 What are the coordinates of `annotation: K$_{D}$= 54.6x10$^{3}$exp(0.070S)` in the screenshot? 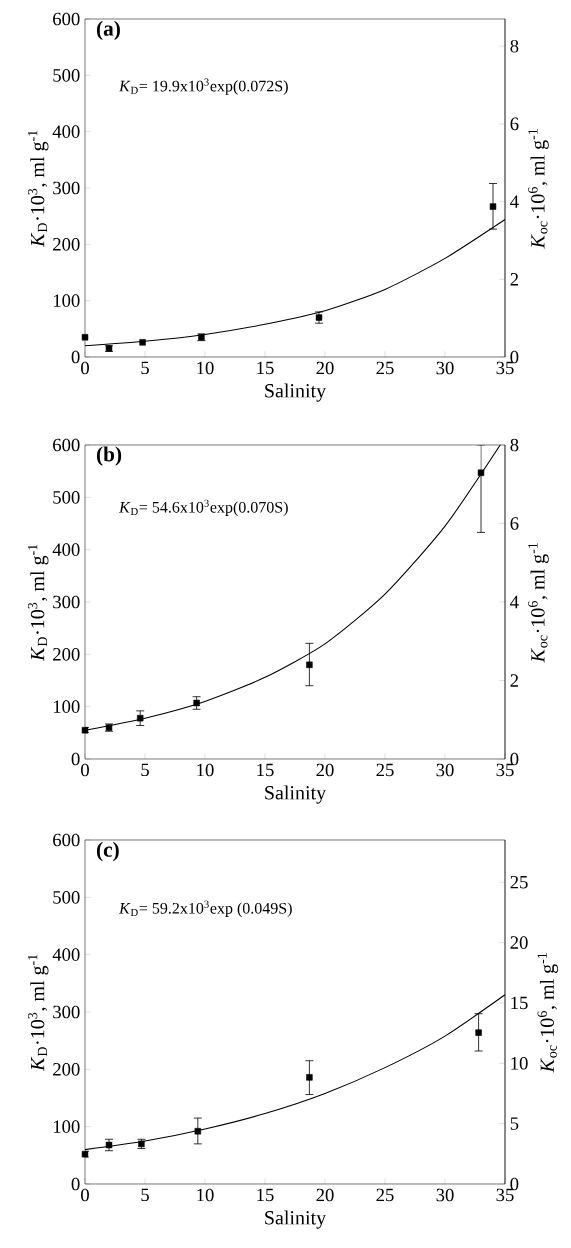 It's located at (203, 507).